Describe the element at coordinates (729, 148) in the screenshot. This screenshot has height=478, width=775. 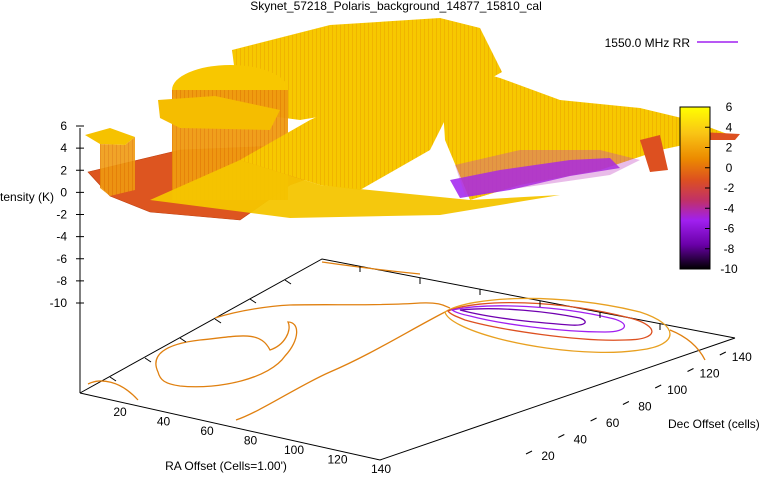
I see `colorbar-tick-label: 2` at that location.